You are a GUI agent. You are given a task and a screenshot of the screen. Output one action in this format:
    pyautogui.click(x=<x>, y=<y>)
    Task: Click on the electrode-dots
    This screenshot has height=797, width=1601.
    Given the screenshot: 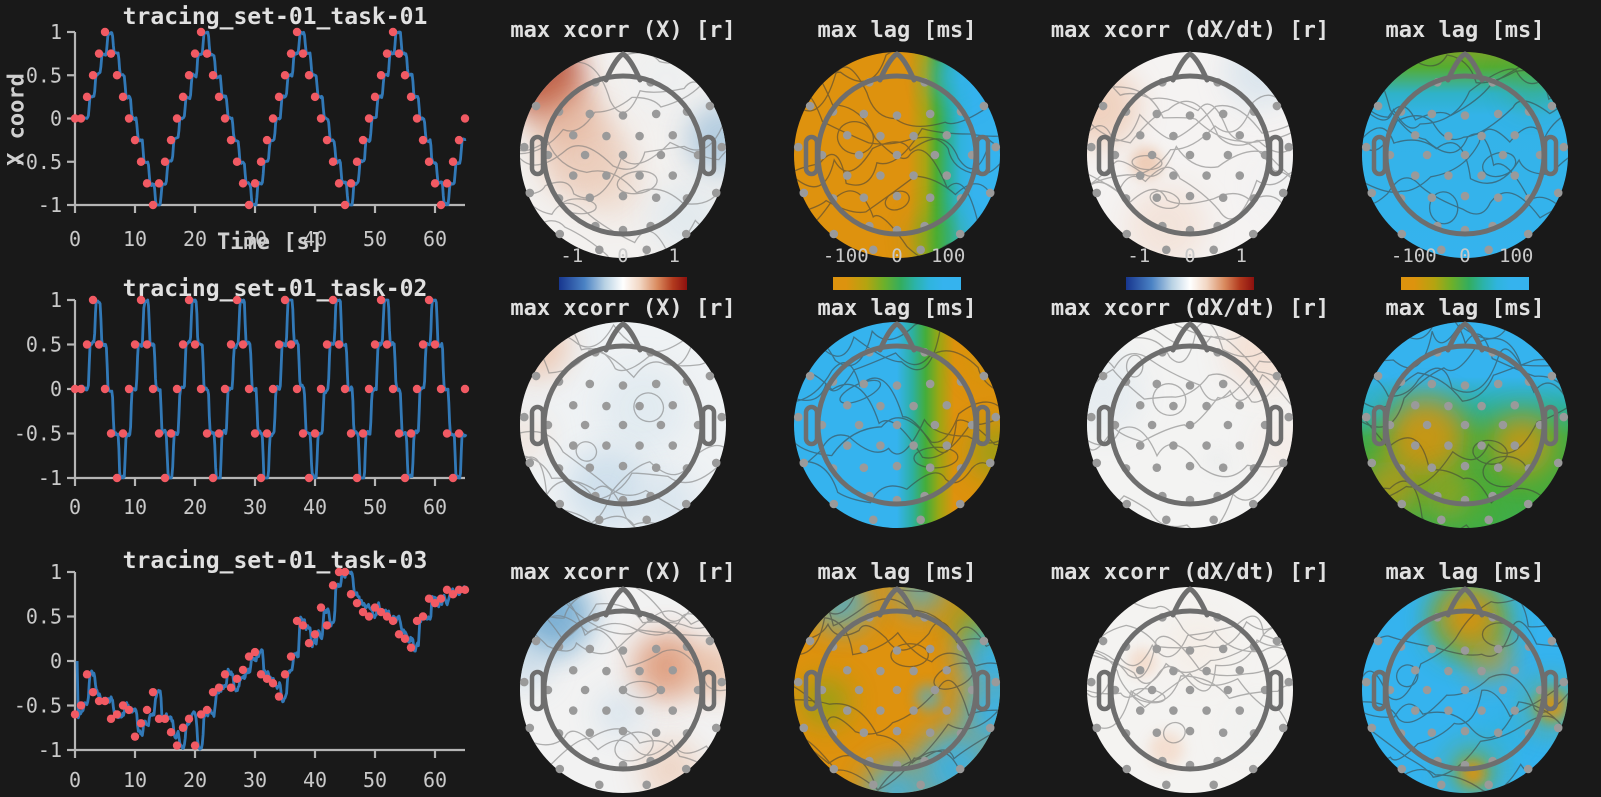 What is the action you would take?
    pyautogui.click(x=623, y=166)
    